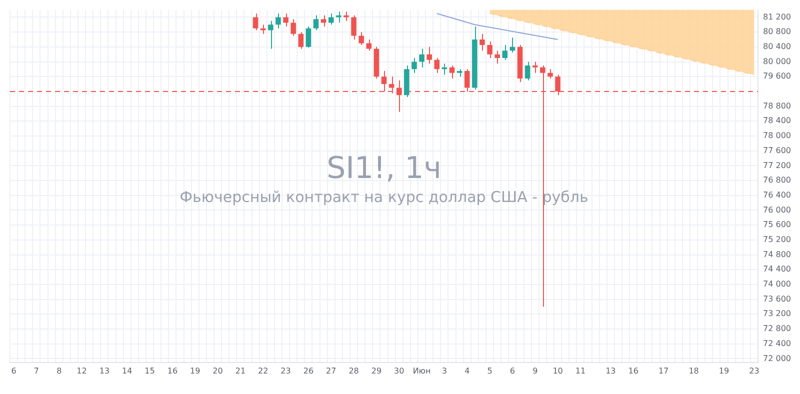 This screenshot has width=800, height=394. Describe the element at coordinates (777, 254) in the screenshot. I see `y-tick-label: 74 800` at that location.